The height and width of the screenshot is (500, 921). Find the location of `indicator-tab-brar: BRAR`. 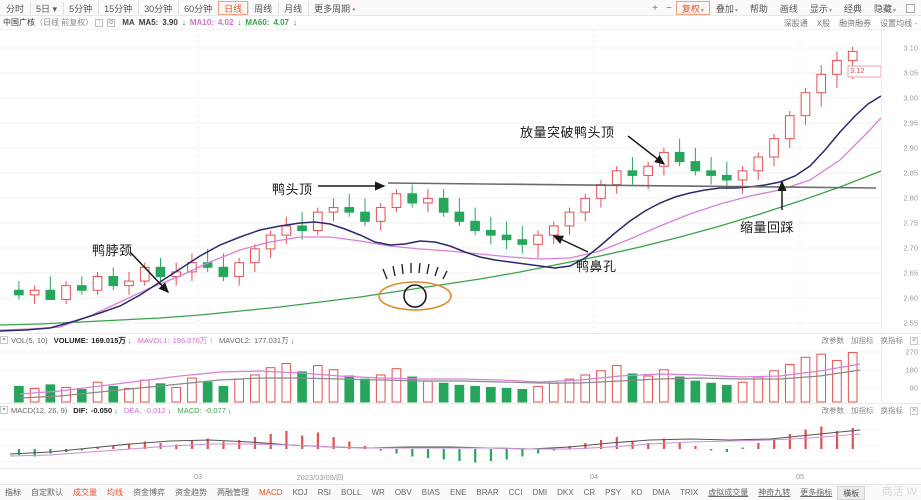

indicator-tab-brar: BRAR is located at coordinates (487, 492).